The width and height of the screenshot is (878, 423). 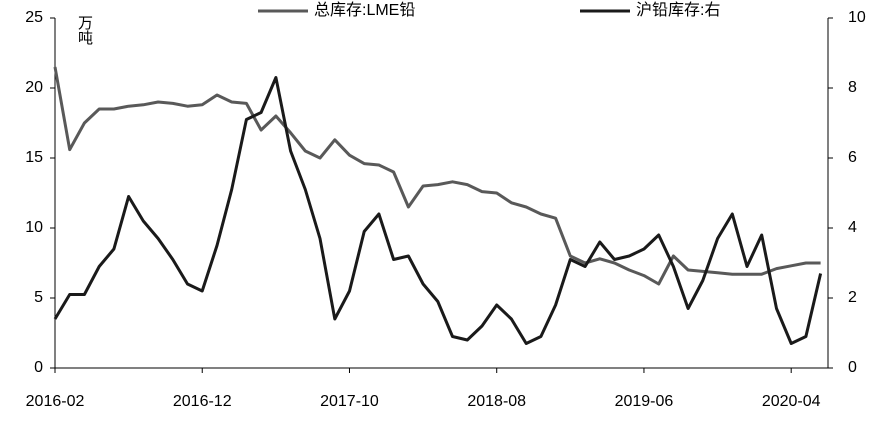 What do you see at coordinates (38, 297) in the screenshot?
I see `y-tick-label: 5` at bounding box center [38, 297].